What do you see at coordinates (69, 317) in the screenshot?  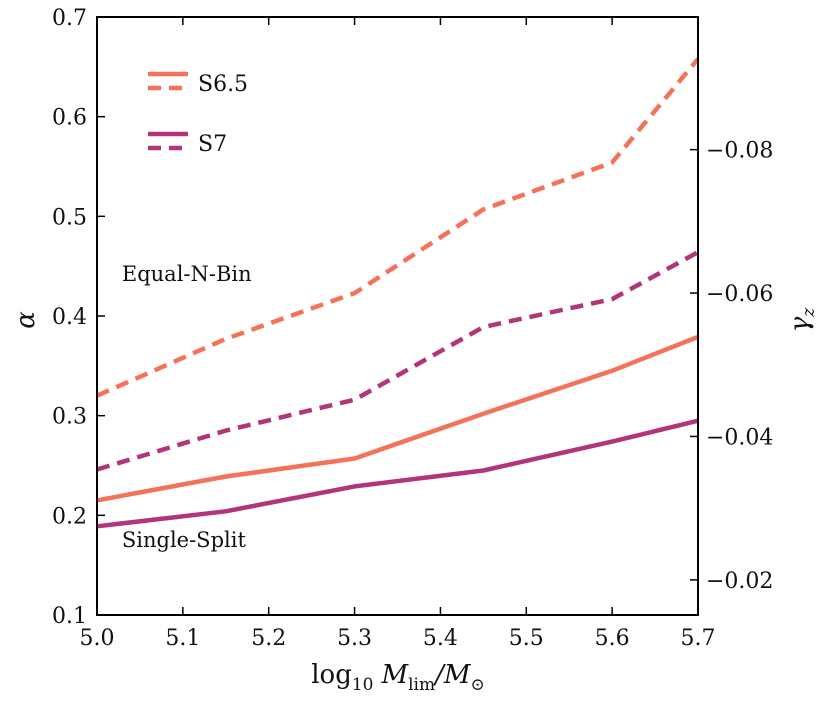 I see `y-tick-label: 0.4` at bounding box center [69, 317].